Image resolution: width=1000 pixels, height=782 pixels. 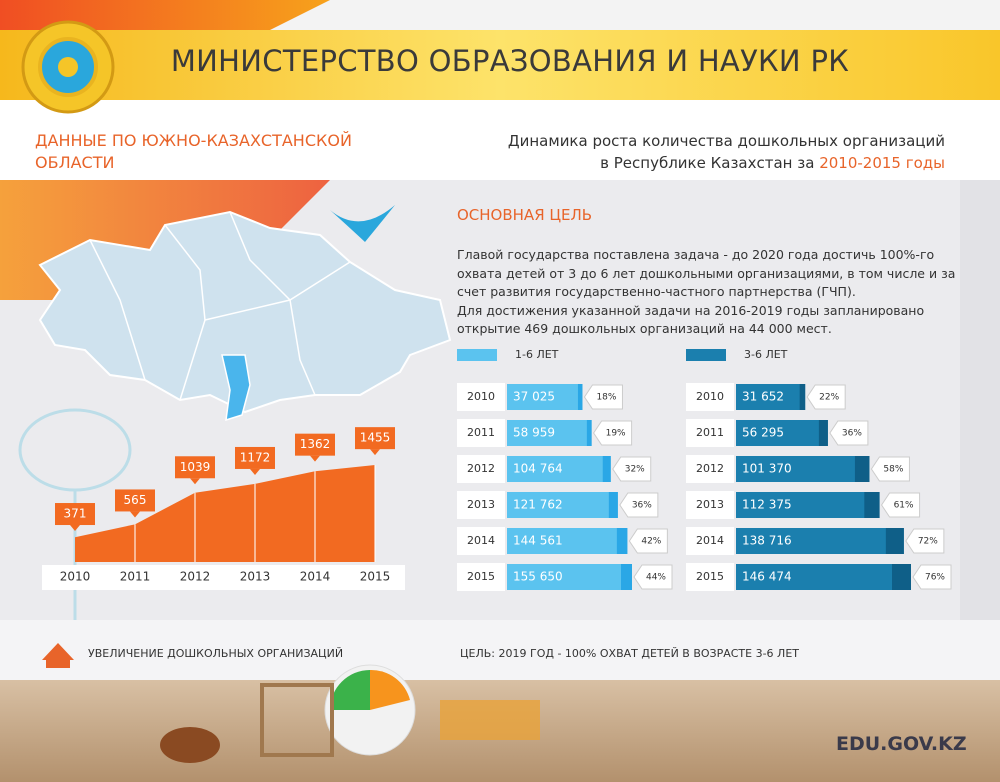 What do you see at coordinates (75, 450) in the screenshot?
I see `tower` at bounding box center [75, 450].